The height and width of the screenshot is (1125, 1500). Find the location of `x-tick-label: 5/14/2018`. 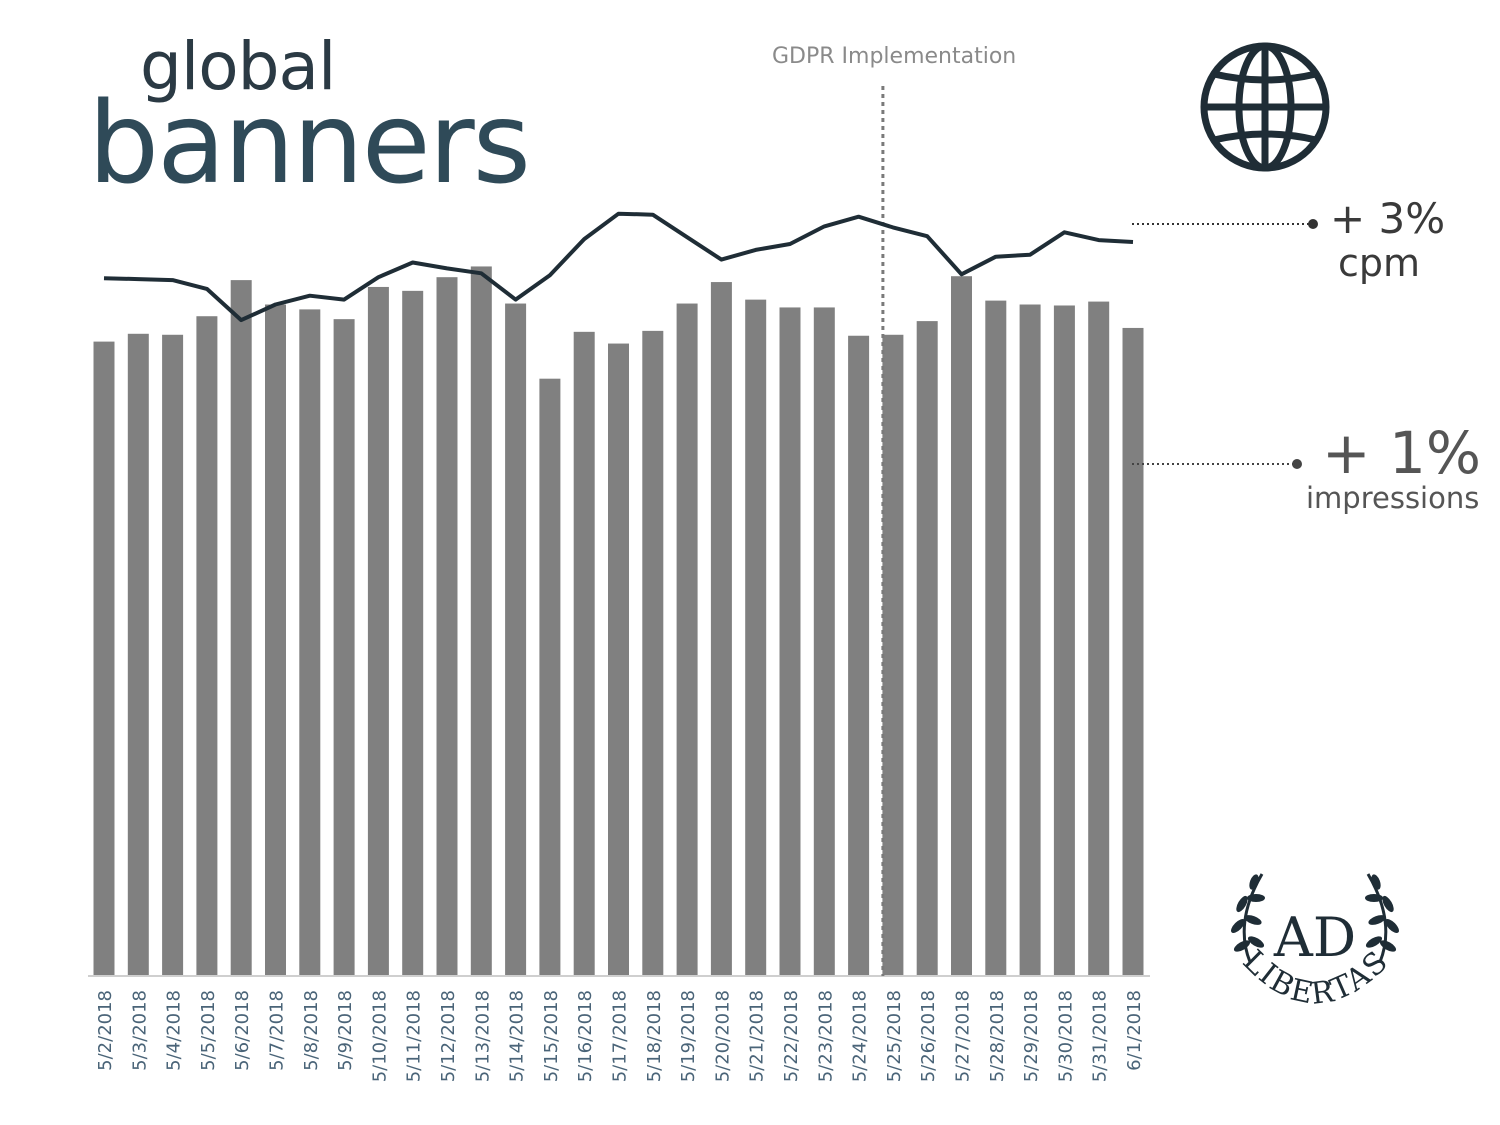

x-tick-label: 5/14/2018 is located at coordinates (517, 1036).